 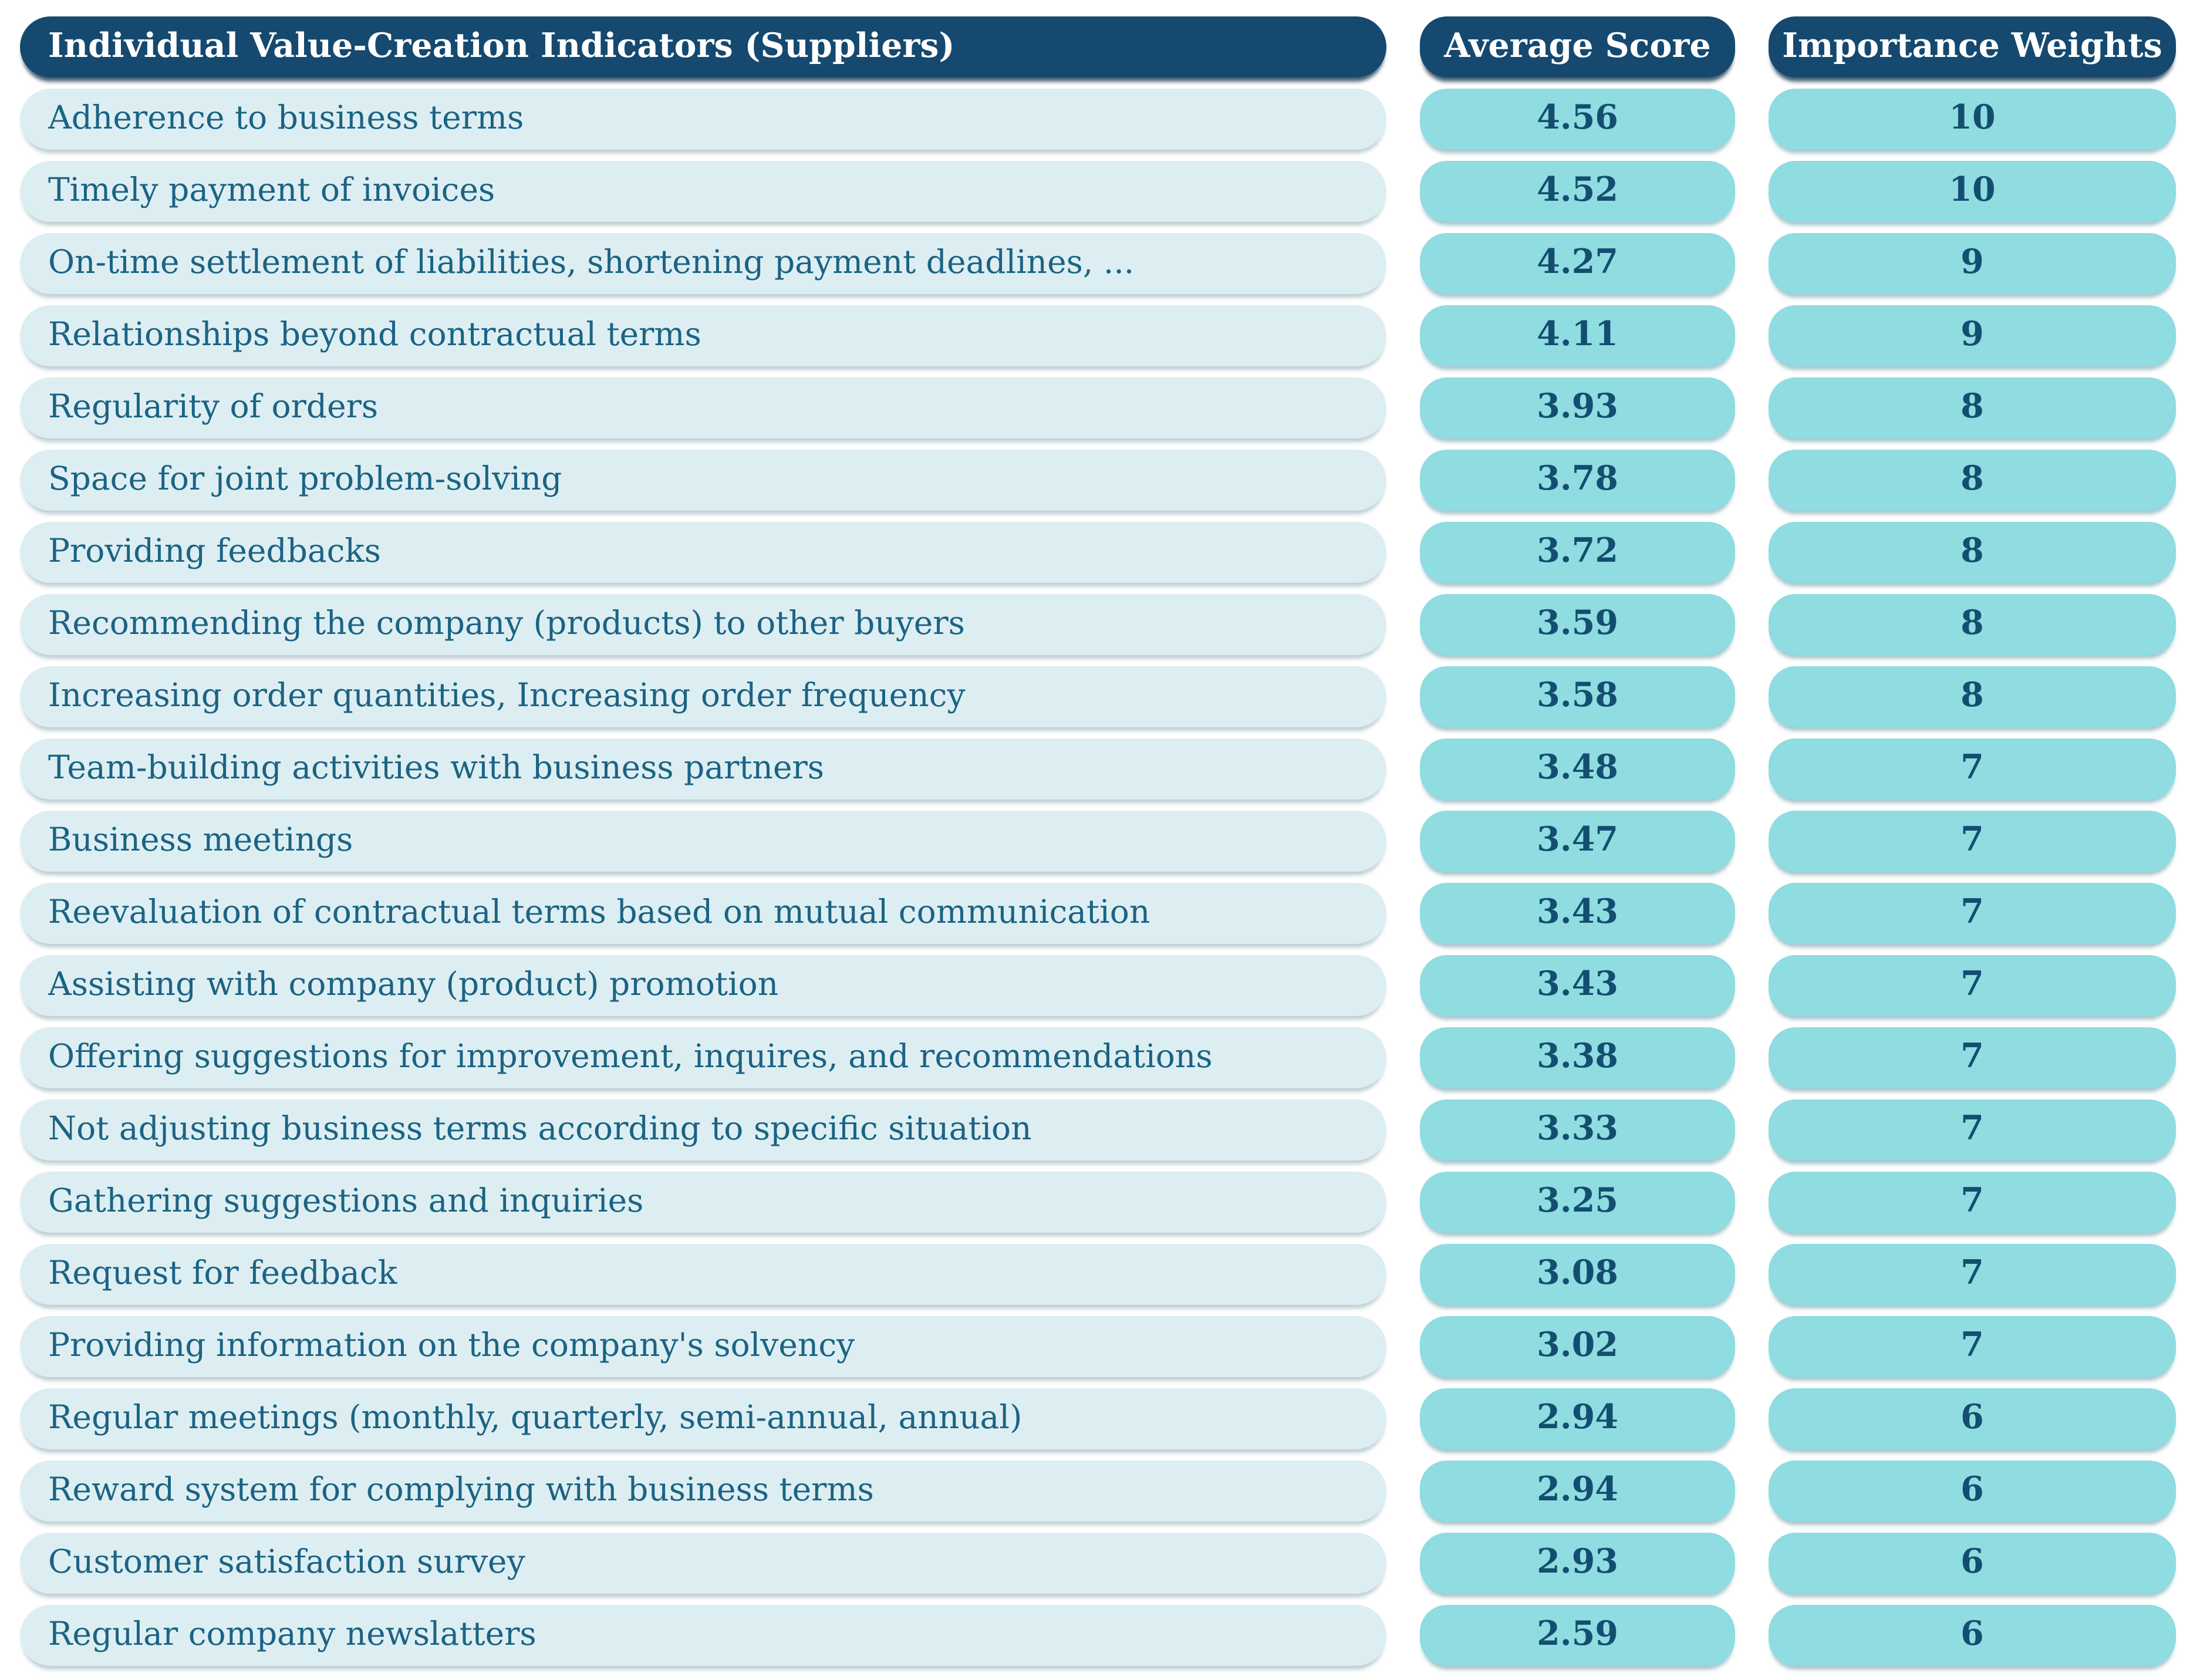 What do you see at coordinates (1105, 1274) in the screenshot?
I see `table-row: Request for feedback 3.08 7` at bounding box center [1105, 1274].